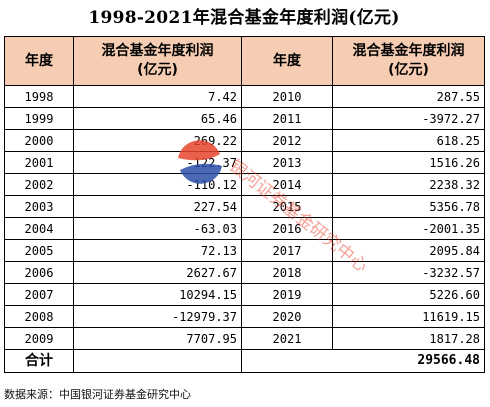 This screenshot has height=407, width=490. Describe the element at coordinates (287, 316) in the screenshot. I see `year-cell: 2020` at that location.